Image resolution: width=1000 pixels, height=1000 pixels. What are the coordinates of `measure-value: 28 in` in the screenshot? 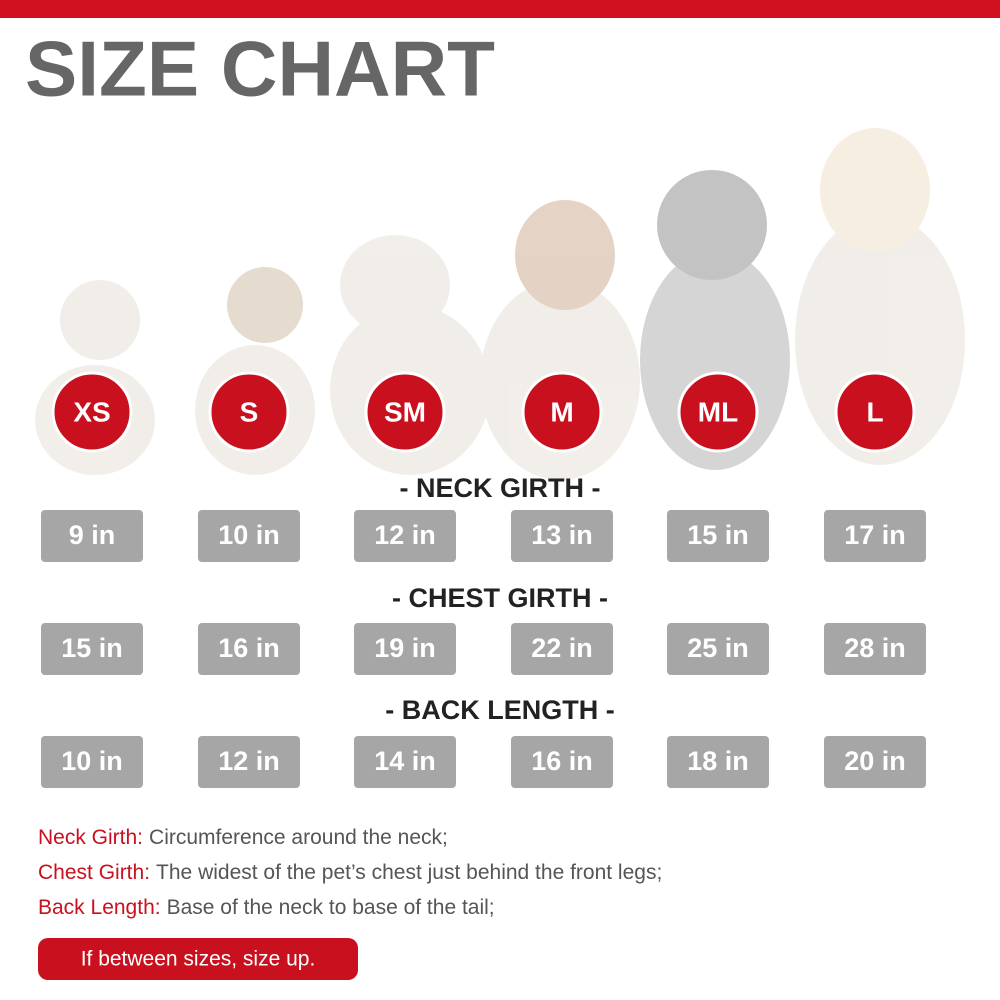 It's located at (875, 648).